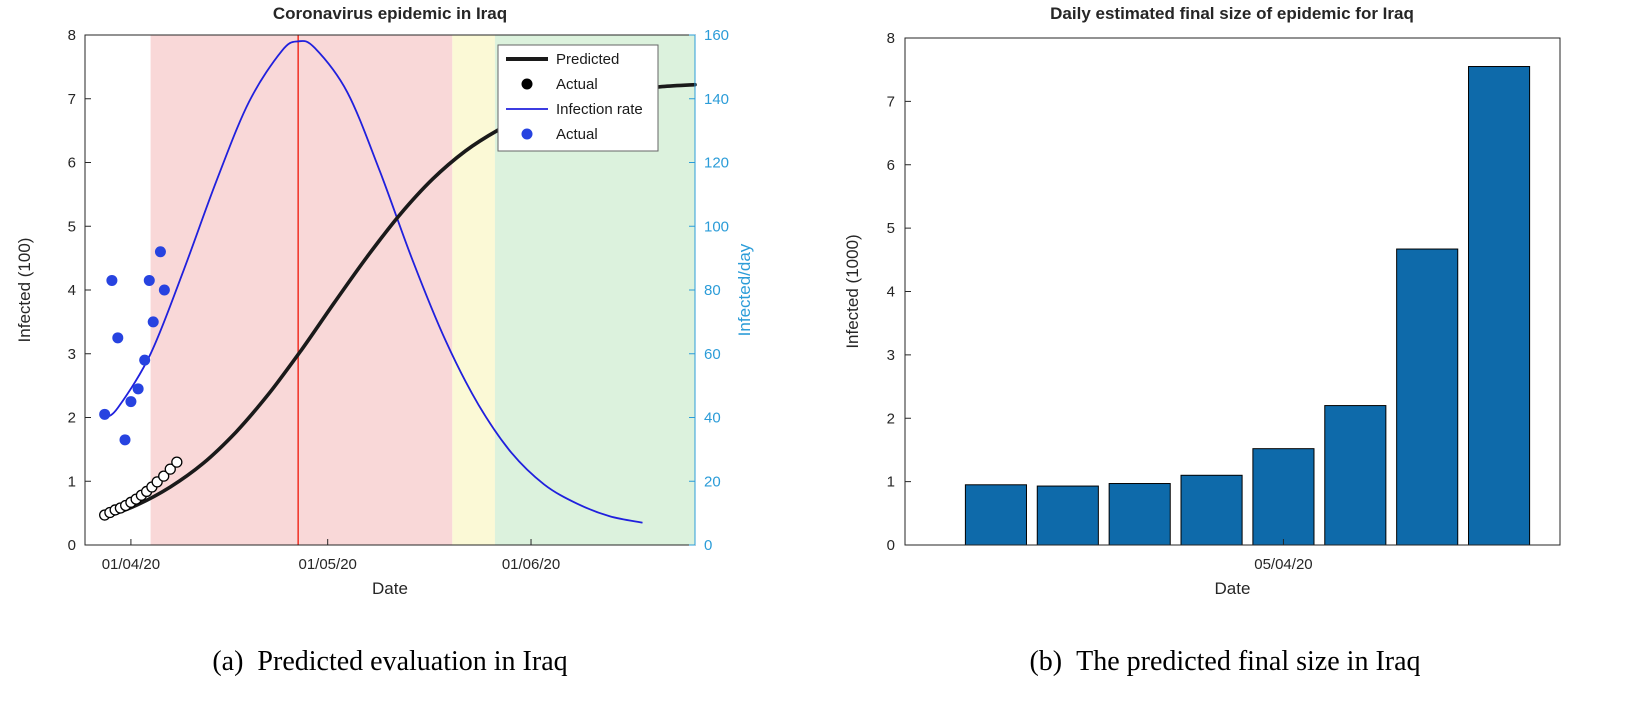  What do you see at coordinates (327, 564) in the screenshot?
I see `tick-label: 01/05/20` at bounding box center [327, 564].